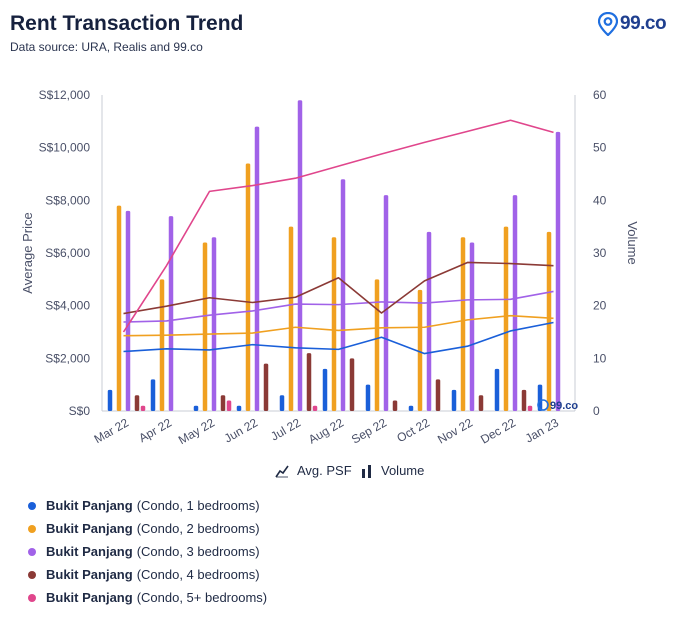 This screenshot has width=680, height=633. Describe the element at coordinates (67, 306) in the screenshot. I see `y-left-tick-label: S$4,000` at that location.